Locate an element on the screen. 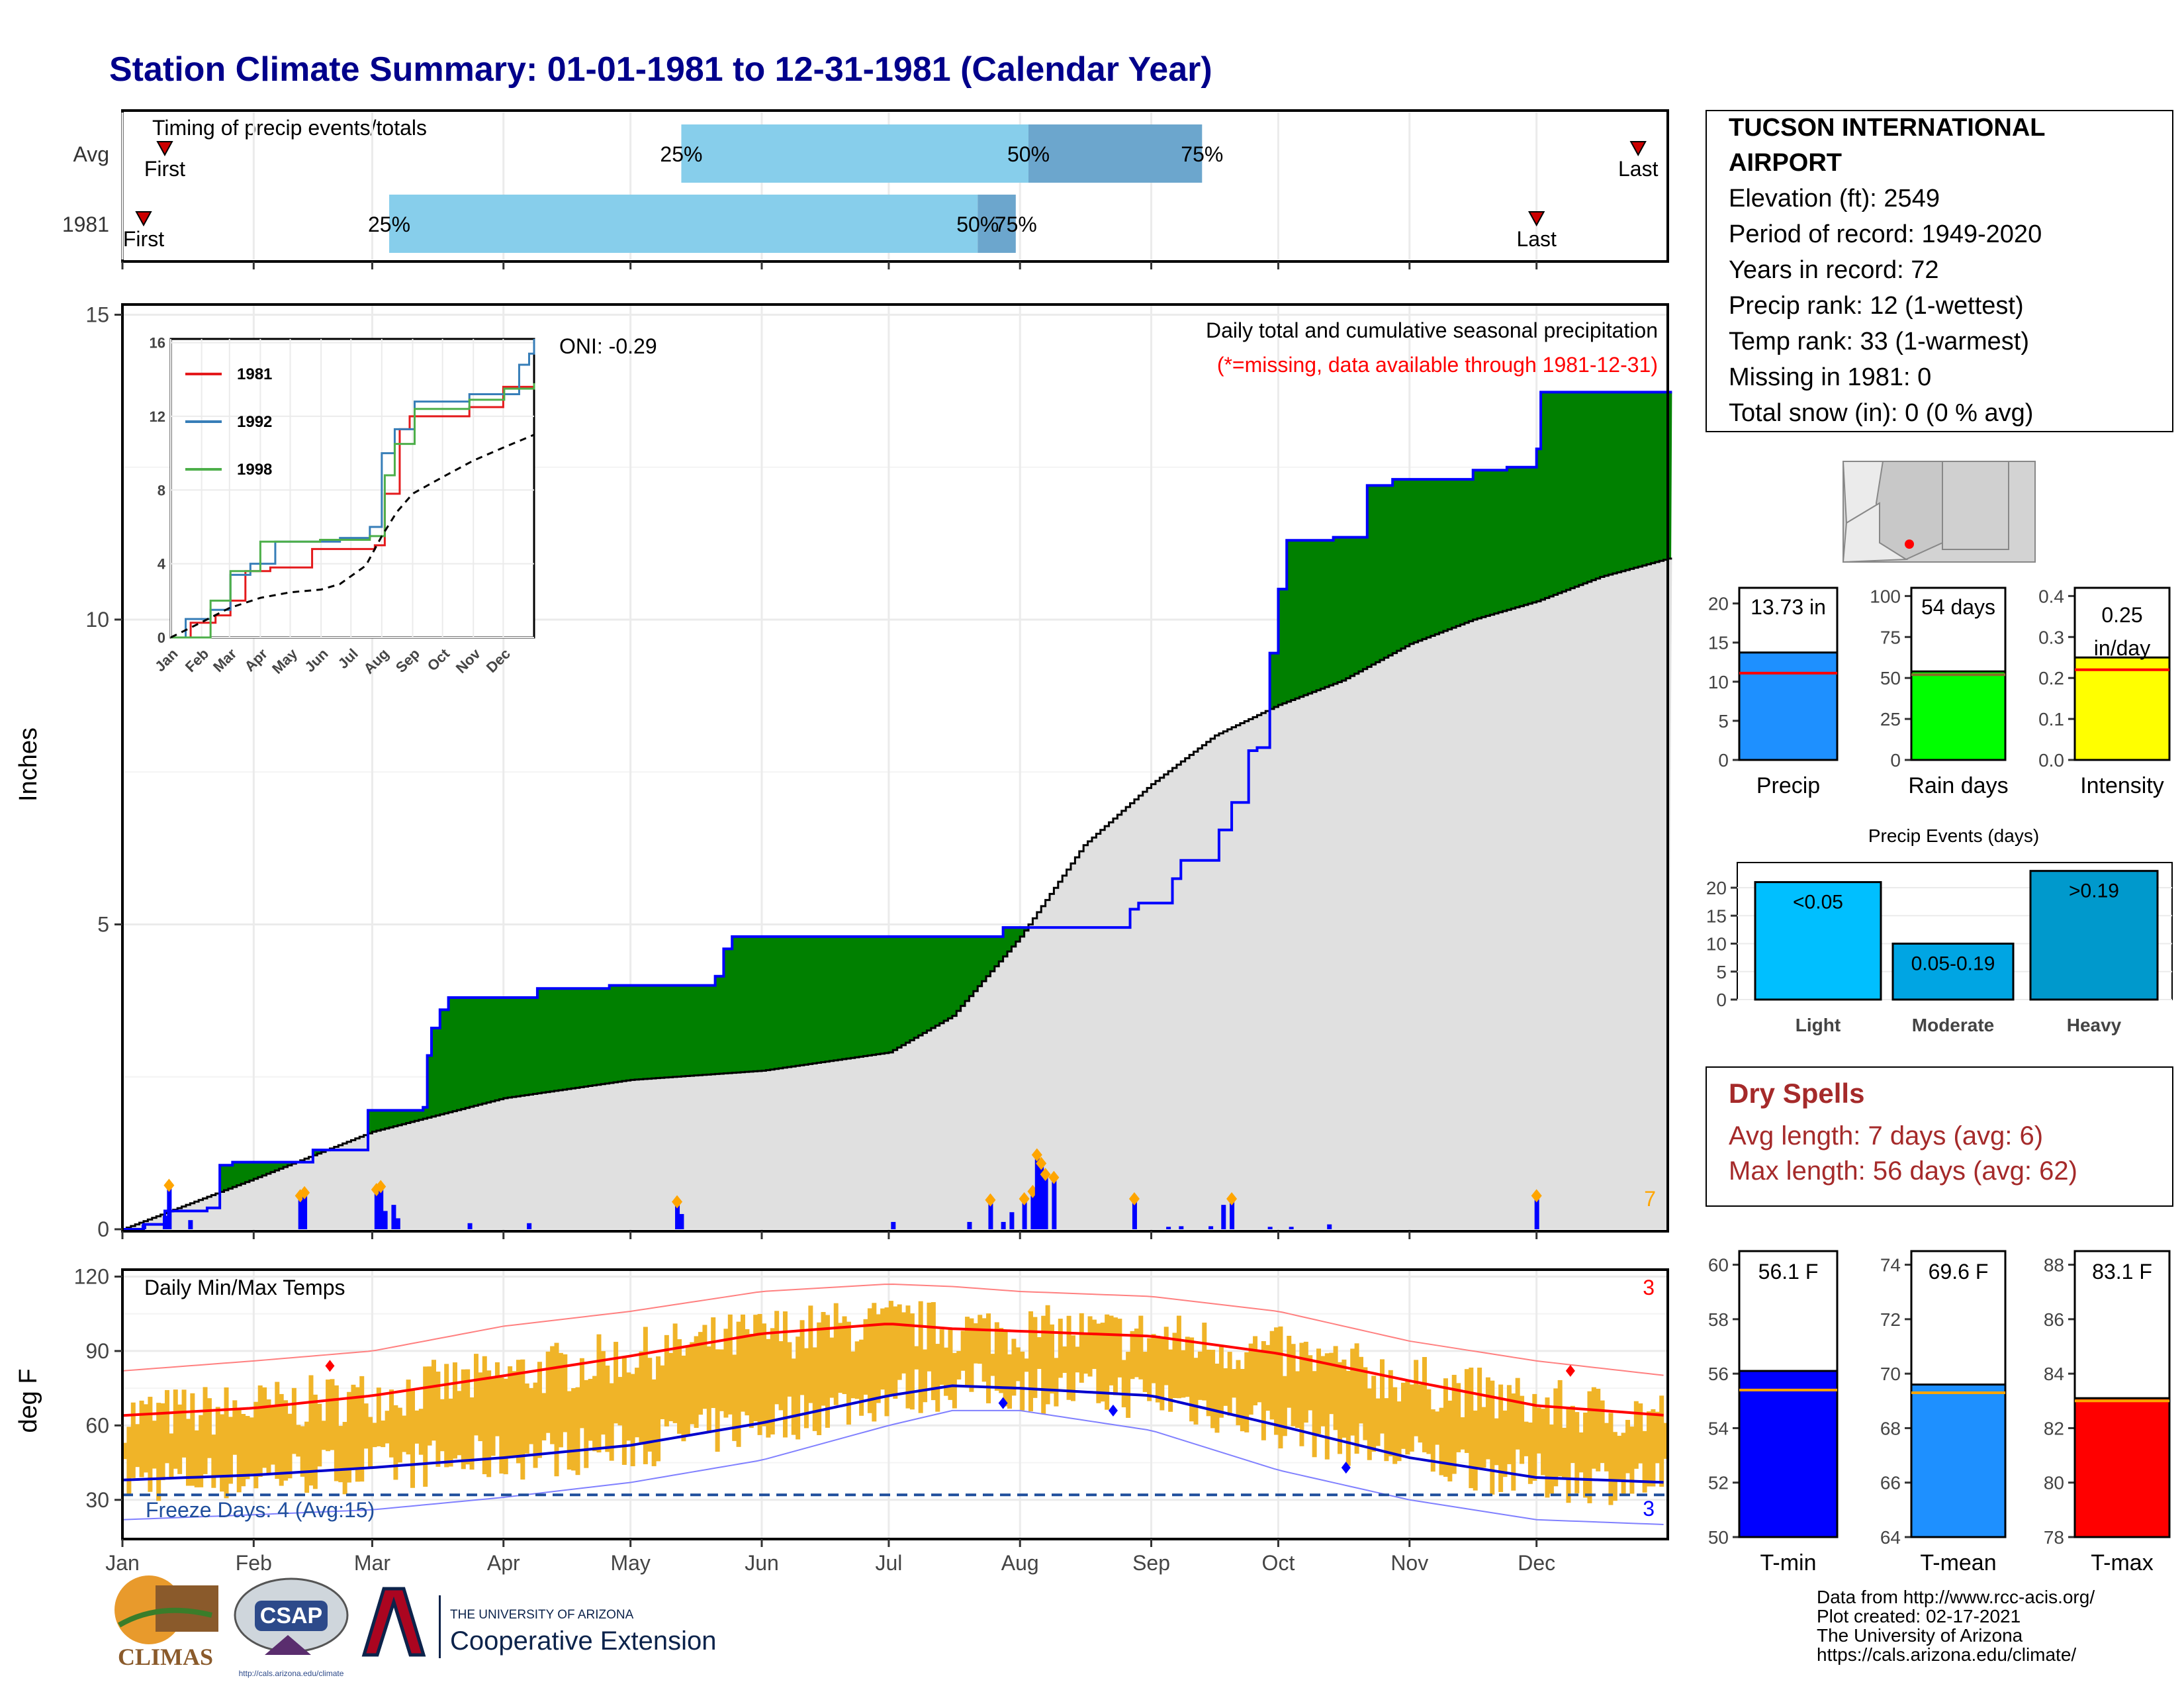 The width and height of the screenshot is (2184, 1688). bar-panel-tick-label: 75 is located at coordinates (1891, 637).